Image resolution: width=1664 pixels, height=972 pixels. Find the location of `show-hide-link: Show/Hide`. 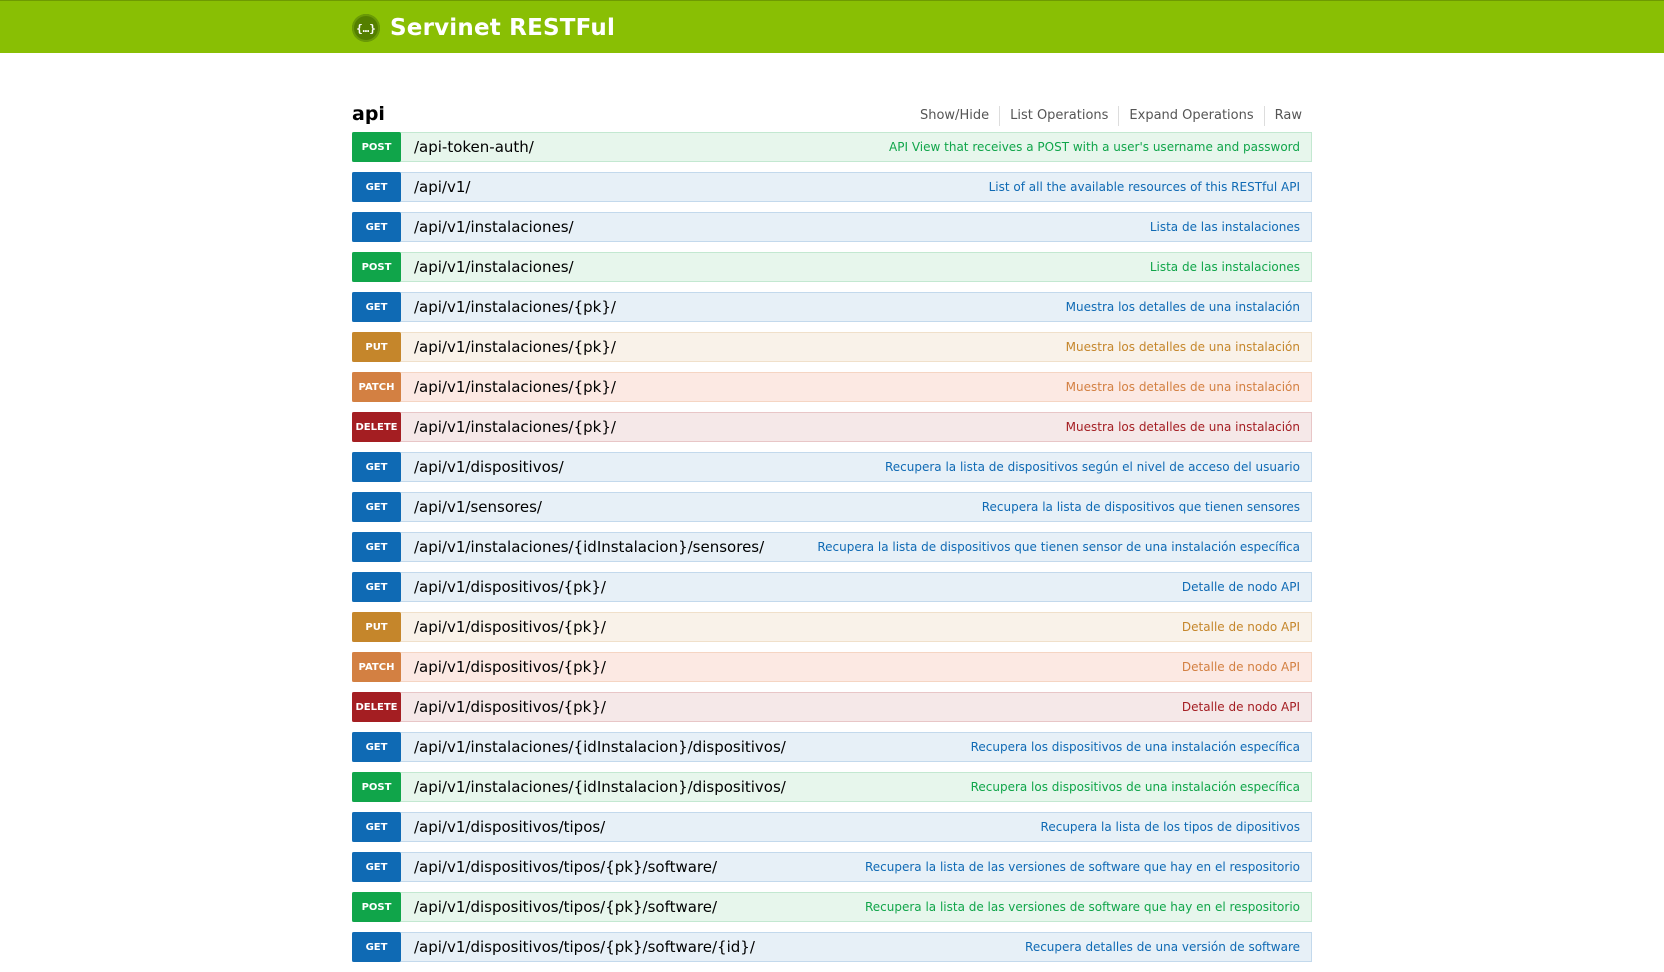

show-hide-link: Show/Hide is located at coordinates (955, 116).